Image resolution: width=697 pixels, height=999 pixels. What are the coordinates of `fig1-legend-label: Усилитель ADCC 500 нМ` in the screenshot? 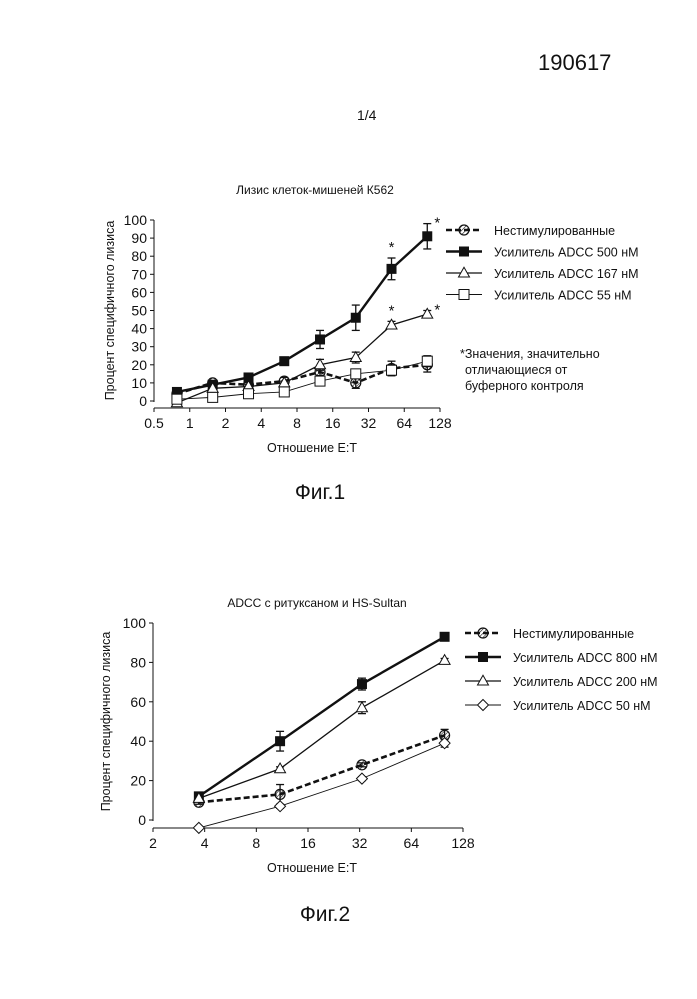 It's located at (566, 253).